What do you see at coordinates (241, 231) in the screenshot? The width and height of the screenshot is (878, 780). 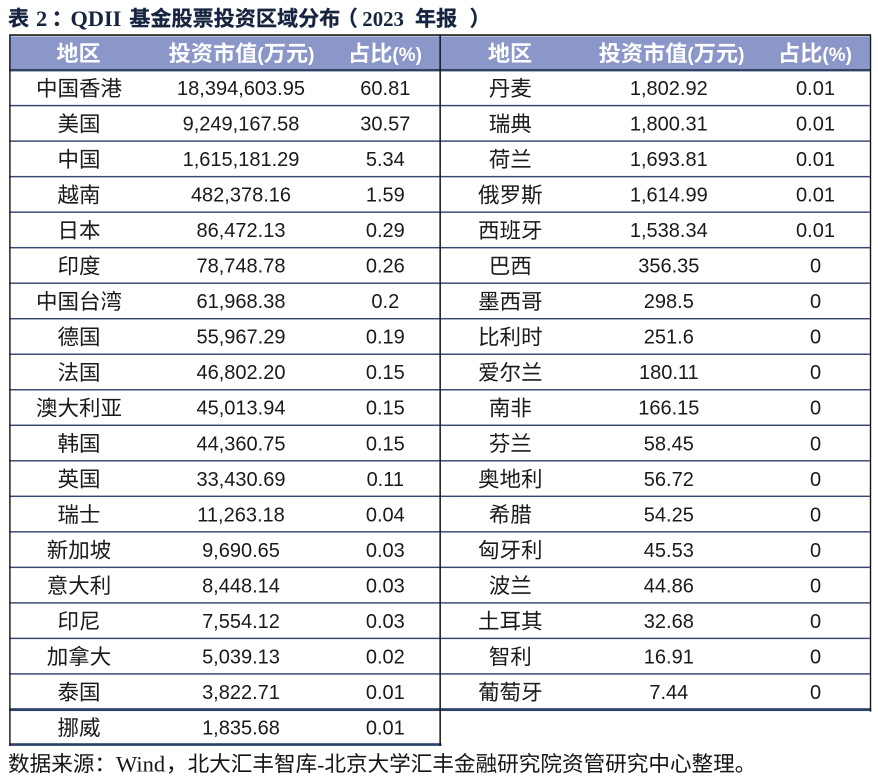 I see `svg-text: 86,472.13` at bounding box center [241, 231].